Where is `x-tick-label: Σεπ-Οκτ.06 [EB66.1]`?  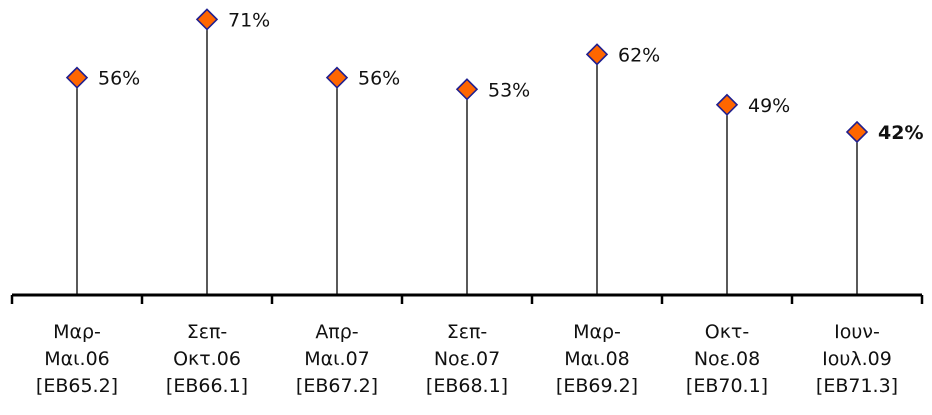 x-tick-label: Σεπ-Οκτ.06 [EB66.1] is located at coordinates (207, 359).